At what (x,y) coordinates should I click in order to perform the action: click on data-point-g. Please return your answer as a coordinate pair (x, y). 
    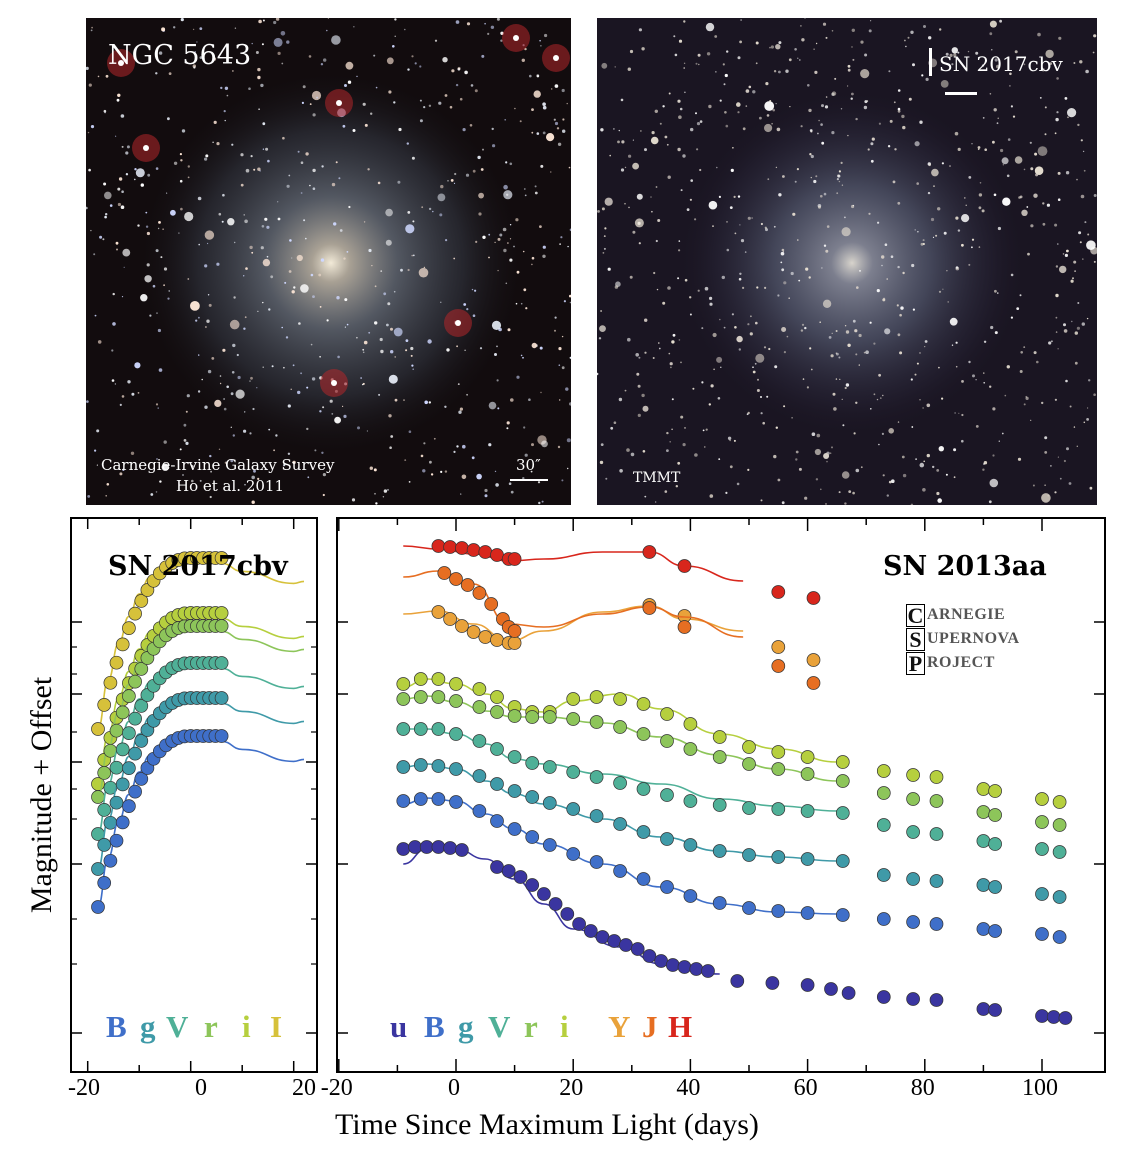
    Looking at the image, I should click on (1059, 897).